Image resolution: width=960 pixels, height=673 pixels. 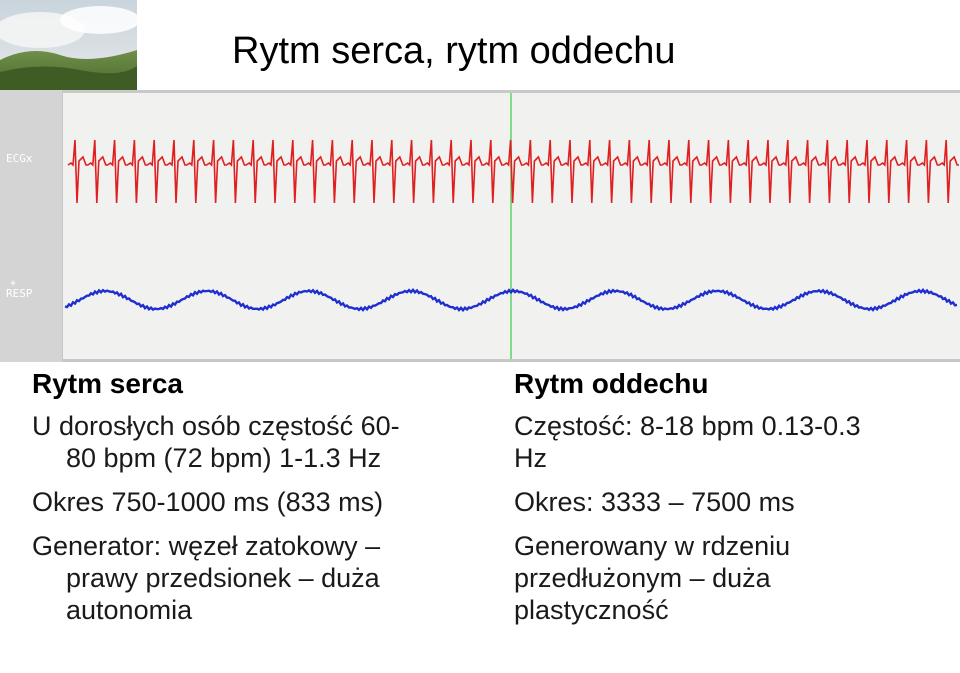 I want to click on breathing-rhythm-heading: Rytm oddechu, so click(x=611, y=383).